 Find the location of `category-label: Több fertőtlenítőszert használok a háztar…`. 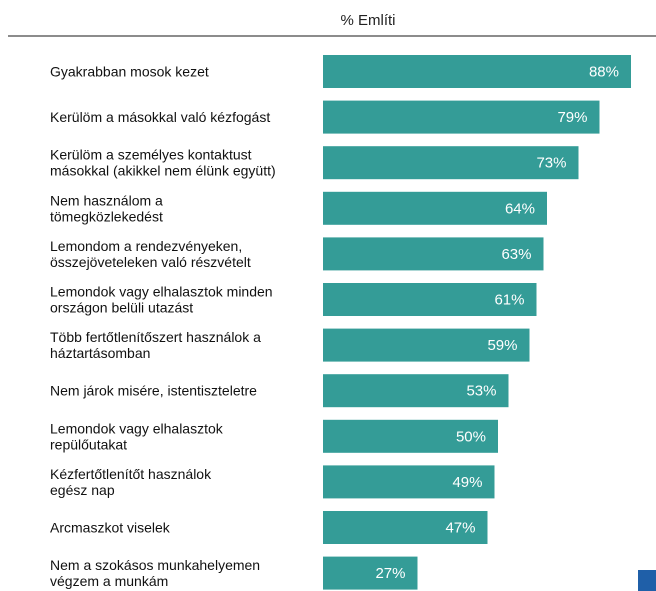

category-label: Több fertőtlenítőszert használok a háztar… is located at coordinates (155, 345).